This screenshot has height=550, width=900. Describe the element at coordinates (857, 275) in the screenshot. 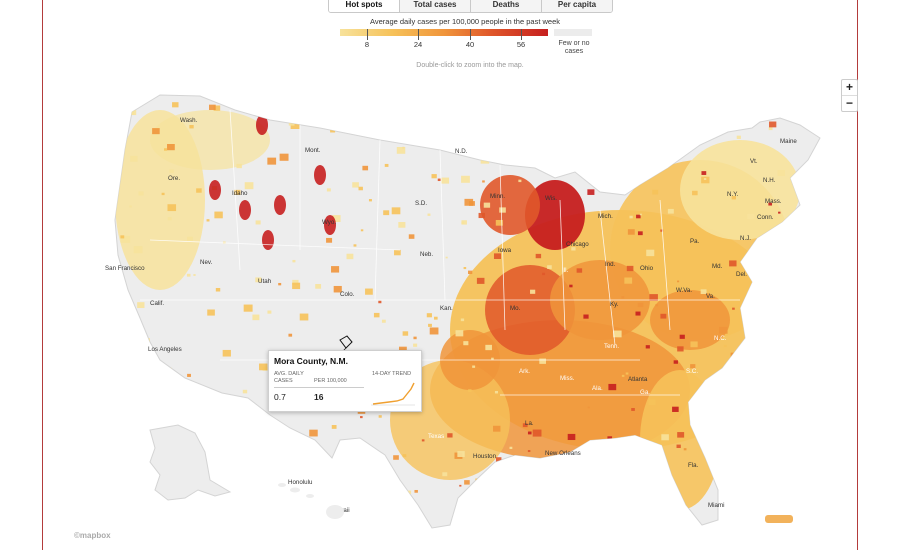

I see `page-edge-right` at that location.